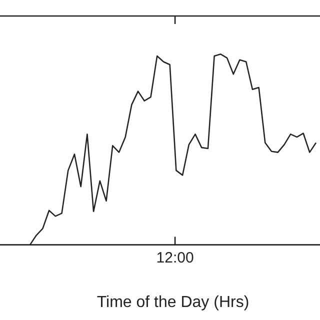  Describe the element at coordinates (175, 257) in the screenshot. I see `text: 12:00` at that location.